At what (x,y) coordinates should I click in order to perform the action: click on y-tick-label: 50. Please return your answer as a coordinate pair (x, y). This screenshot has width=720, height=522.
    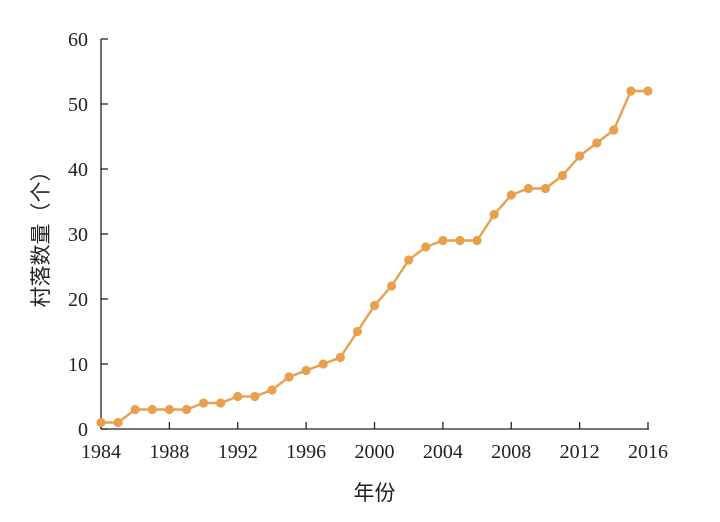
    Looking at the image, I should click on (78, 105).